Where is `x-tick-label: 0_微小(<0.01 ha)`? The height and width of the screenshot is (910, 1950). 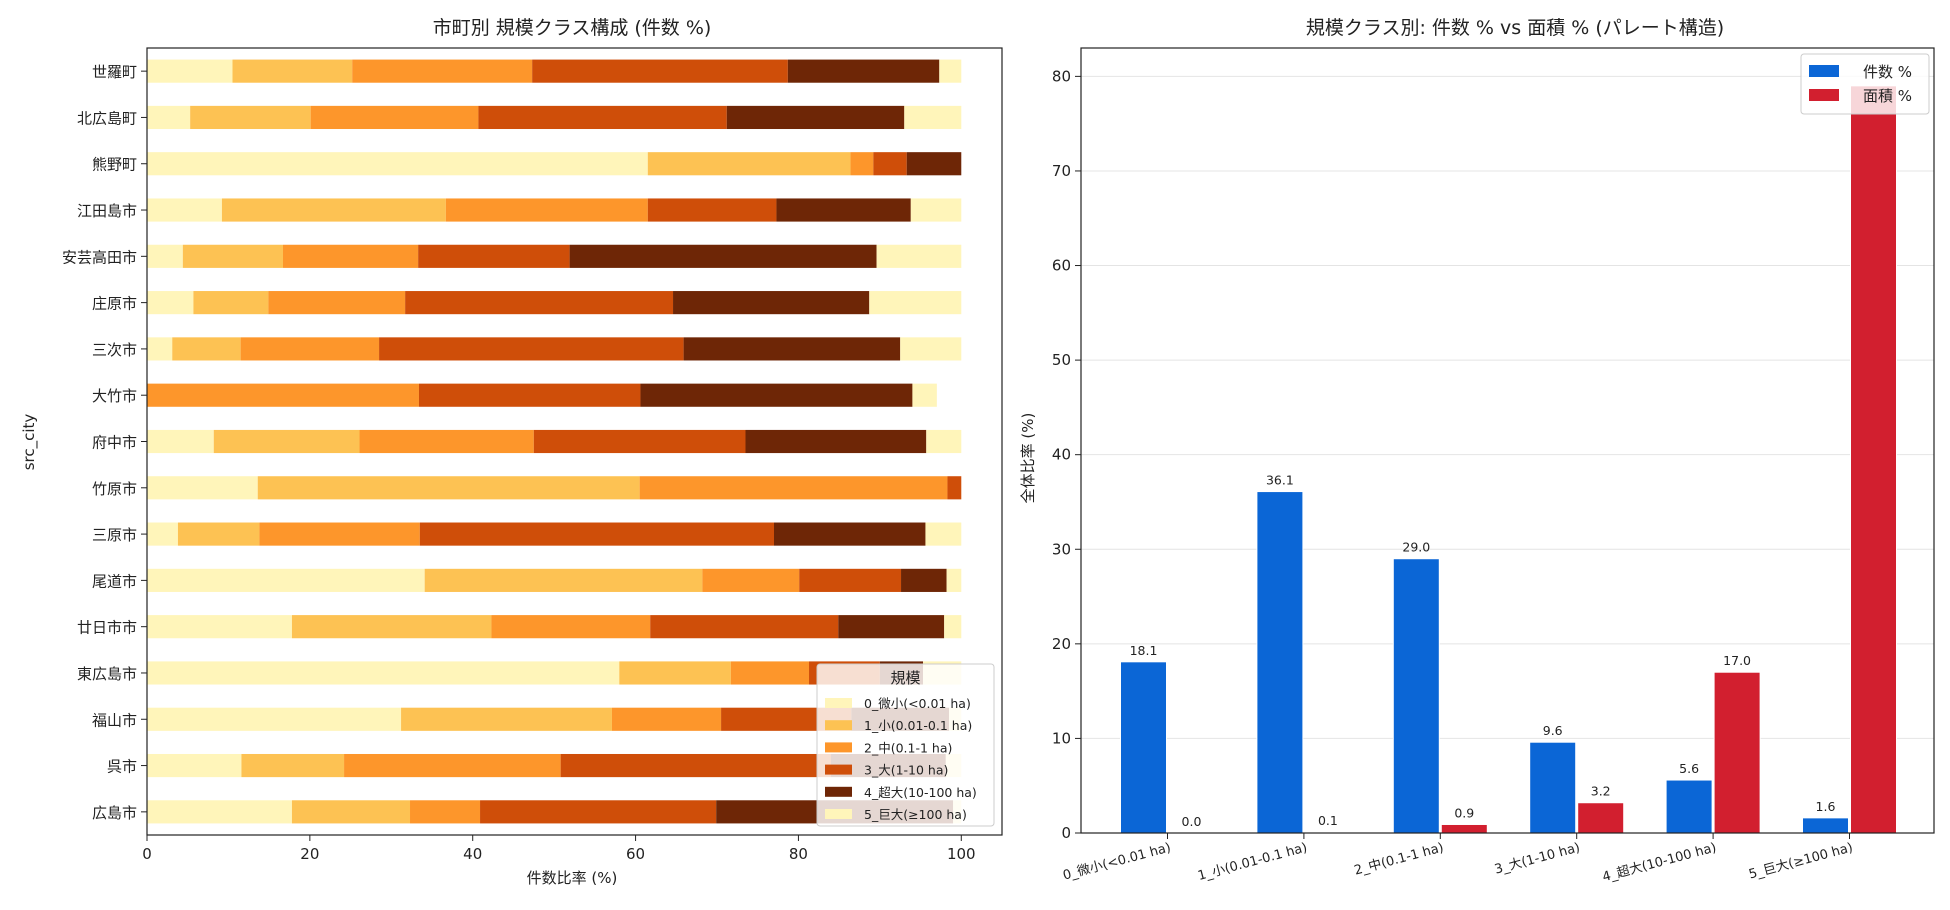 x-tick-label: 0_微小(<0.01 ha) is located at coordinates (1116, 861).